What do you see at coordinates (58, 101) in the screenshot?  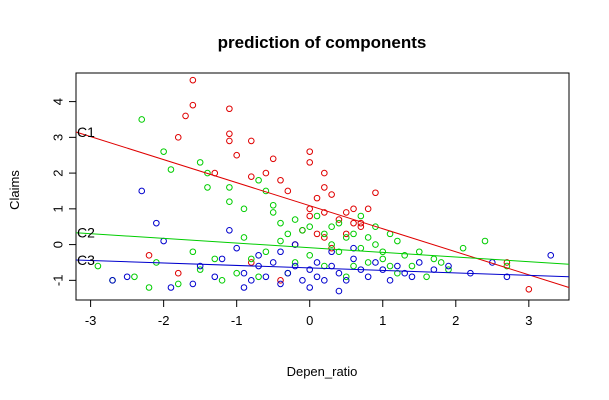 I see `y-tick-label: 4` at bounding box center [58, 101].